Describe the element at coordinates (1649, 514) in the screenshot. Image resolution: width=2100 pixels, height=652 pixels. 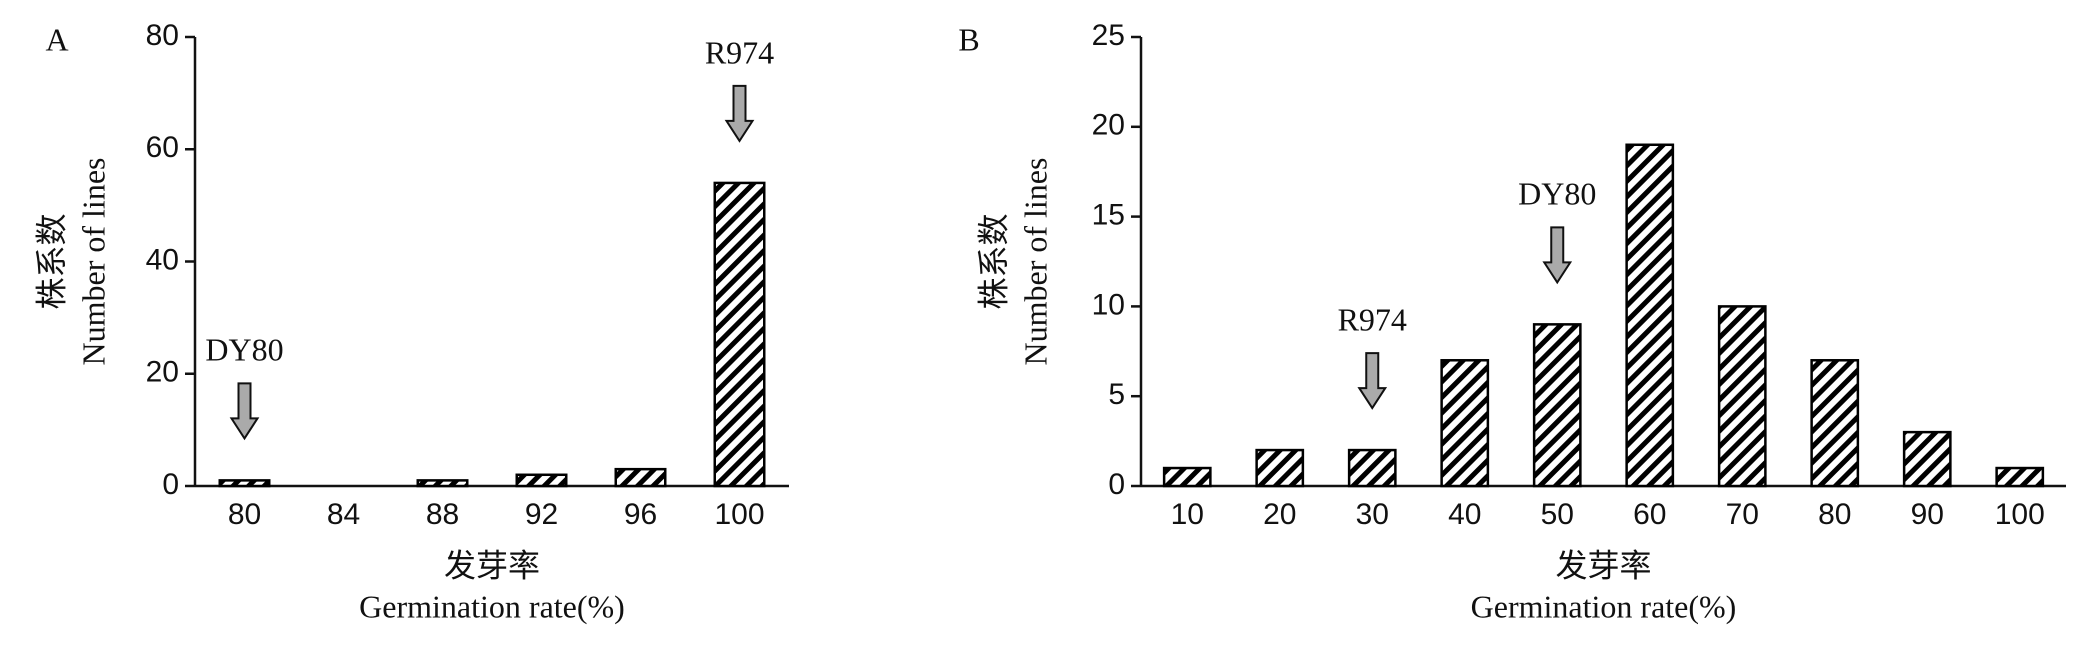
I see `x-tick-label: 60` at that location.